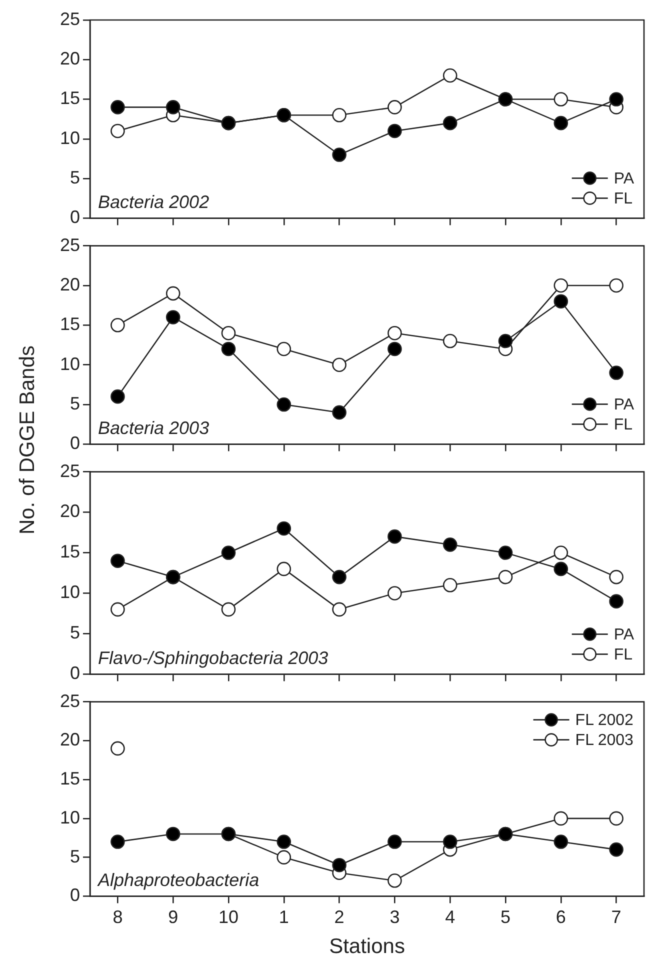 This screenshot has width=652, height=964. Describe the element at coordinates (228, 916) in the screenshot. I see `x-tick-label: 10` at that location.